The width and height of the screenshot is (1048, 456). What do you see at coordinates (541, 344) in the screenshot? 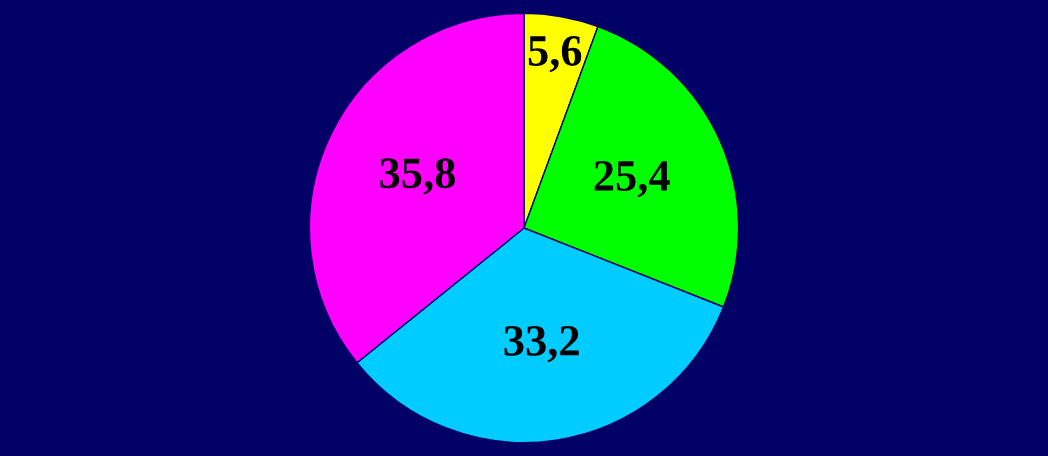
I see `data-label: 33,2` at bounding box center [541, 344].